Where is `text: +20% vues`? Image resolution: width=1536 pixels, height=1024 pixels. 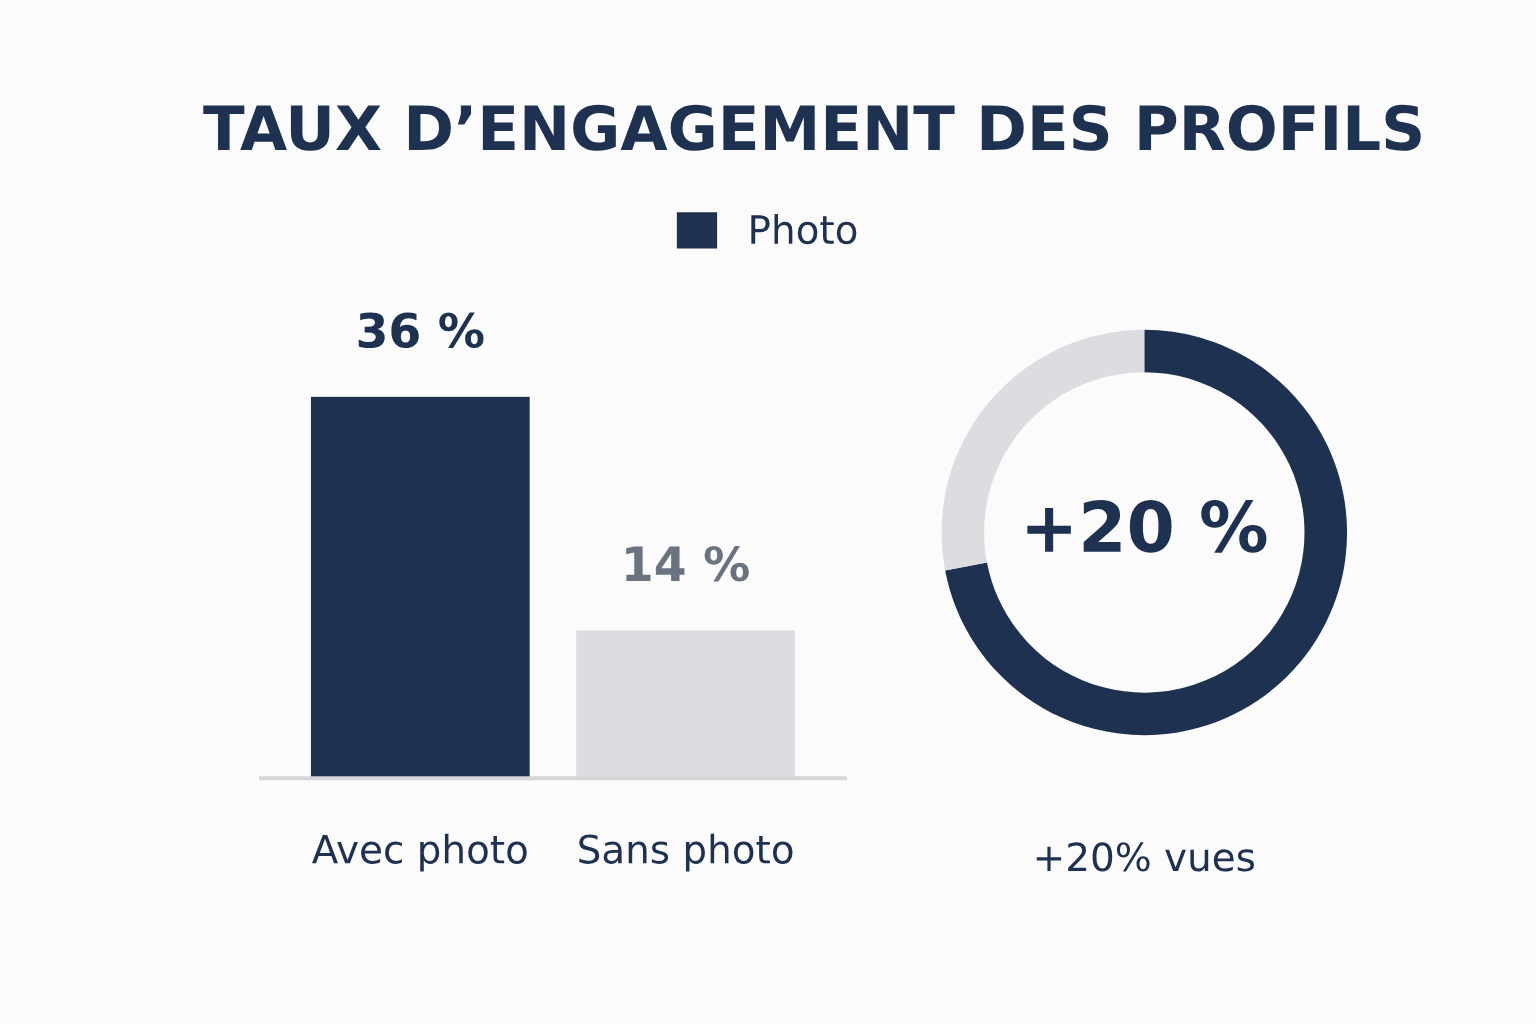 text: +20% vues is located at coordinates (1145, 857).